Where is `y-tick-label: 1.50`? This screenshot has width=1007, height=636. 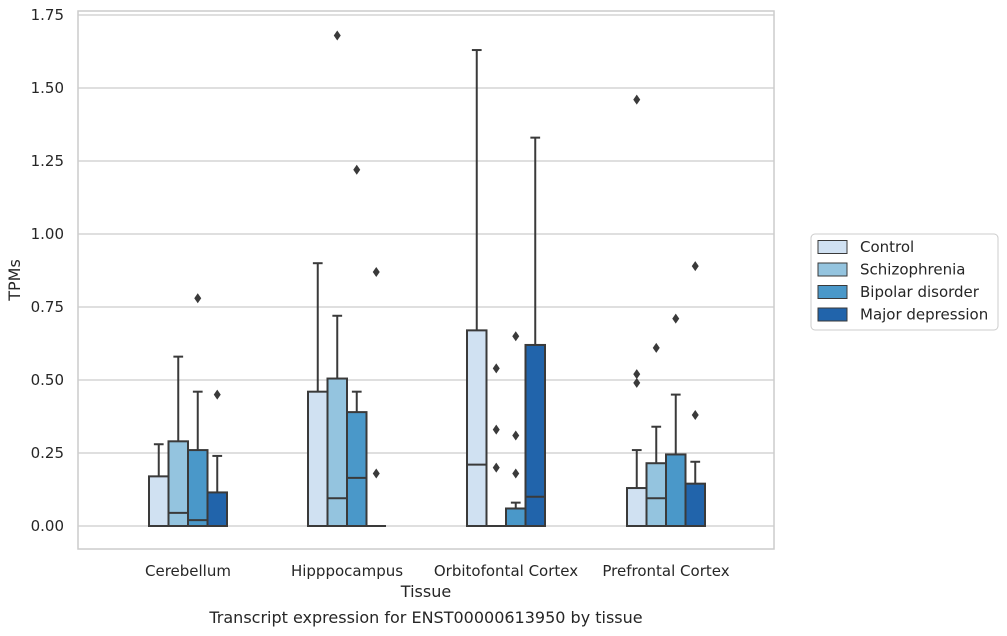
y-tick-label: 1.50 is located at coordinates (47, 88).